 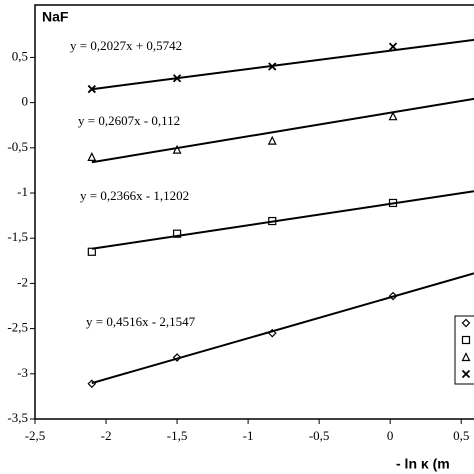 I want to click on x-tick-label: -2, so click(x=106, y=435).